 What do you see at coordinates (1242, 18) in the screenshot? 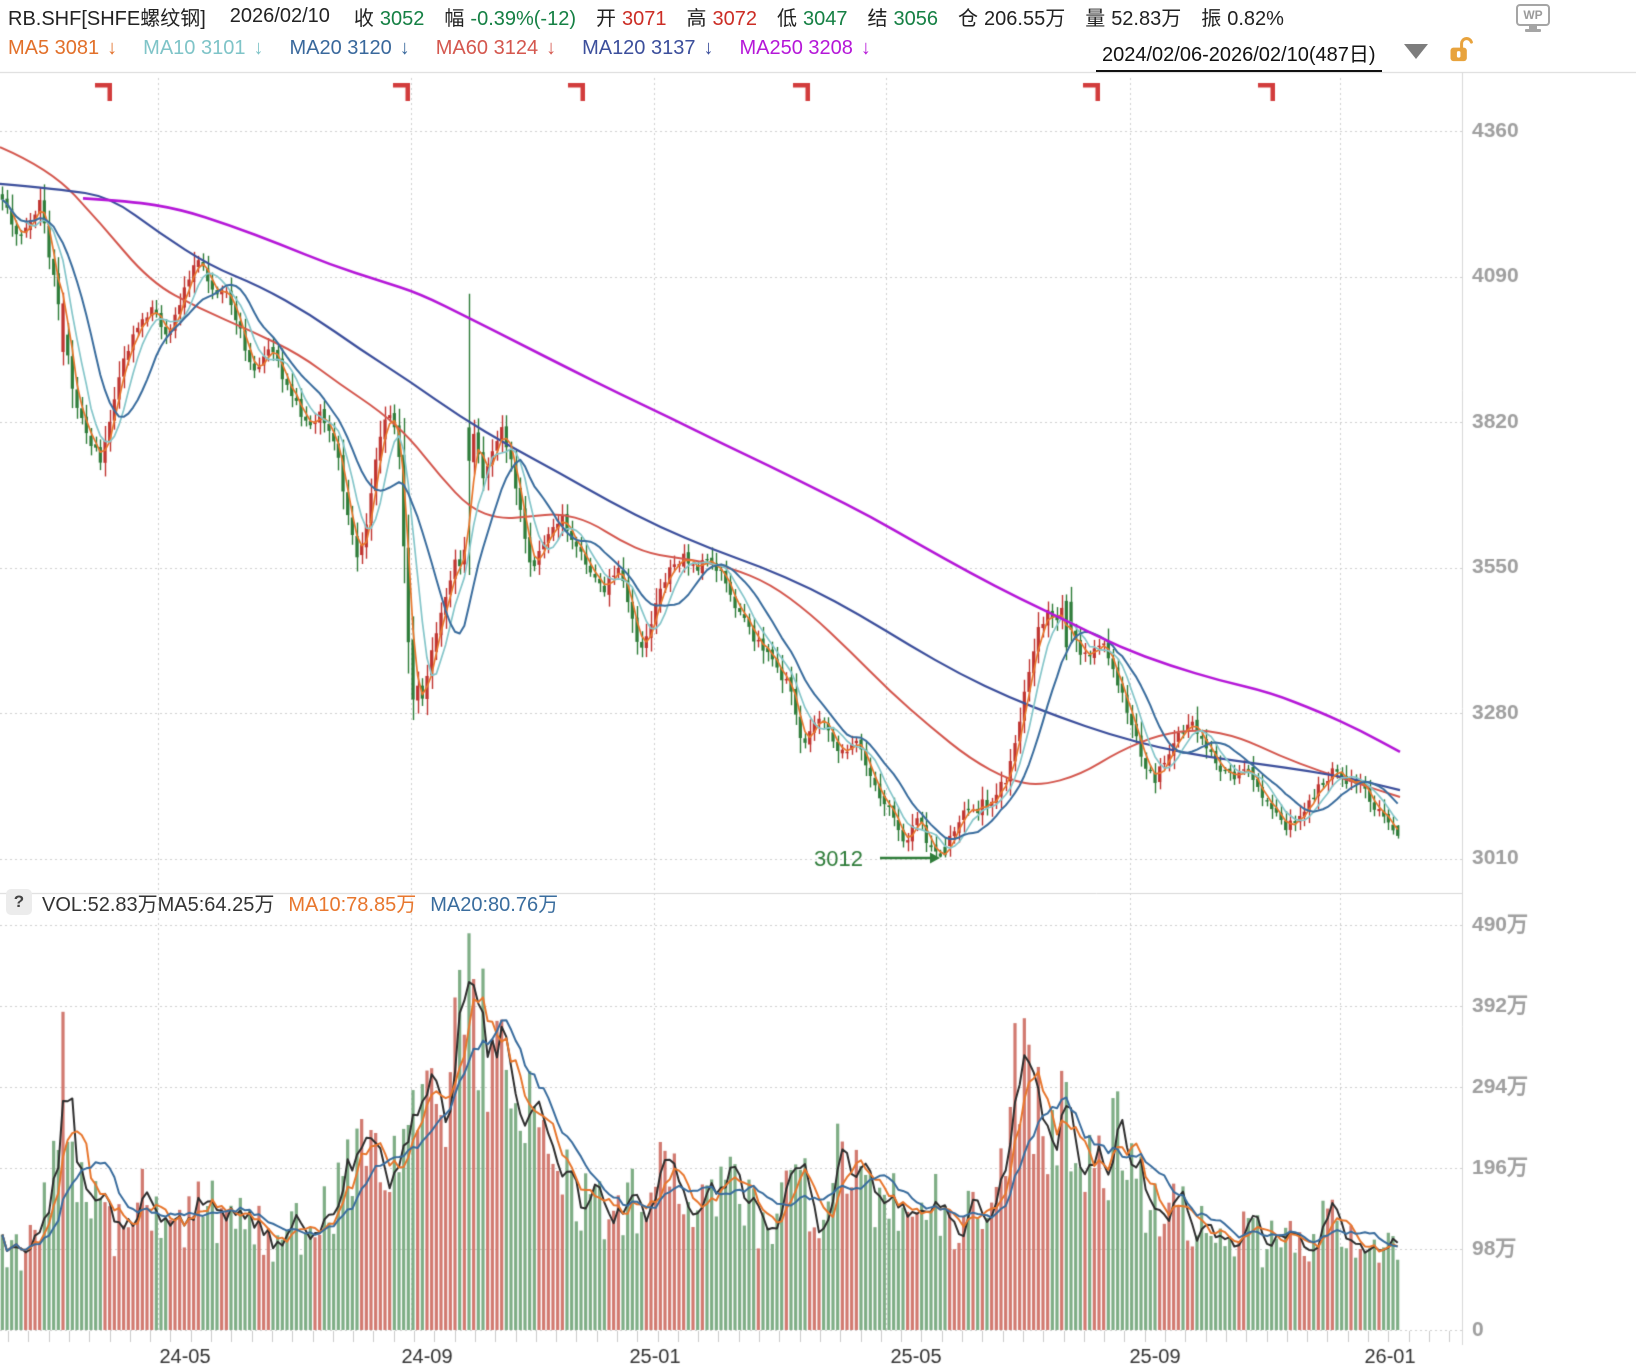
I see `quote-field-振: 振 0.82%` at bounding box center [1242, 18].